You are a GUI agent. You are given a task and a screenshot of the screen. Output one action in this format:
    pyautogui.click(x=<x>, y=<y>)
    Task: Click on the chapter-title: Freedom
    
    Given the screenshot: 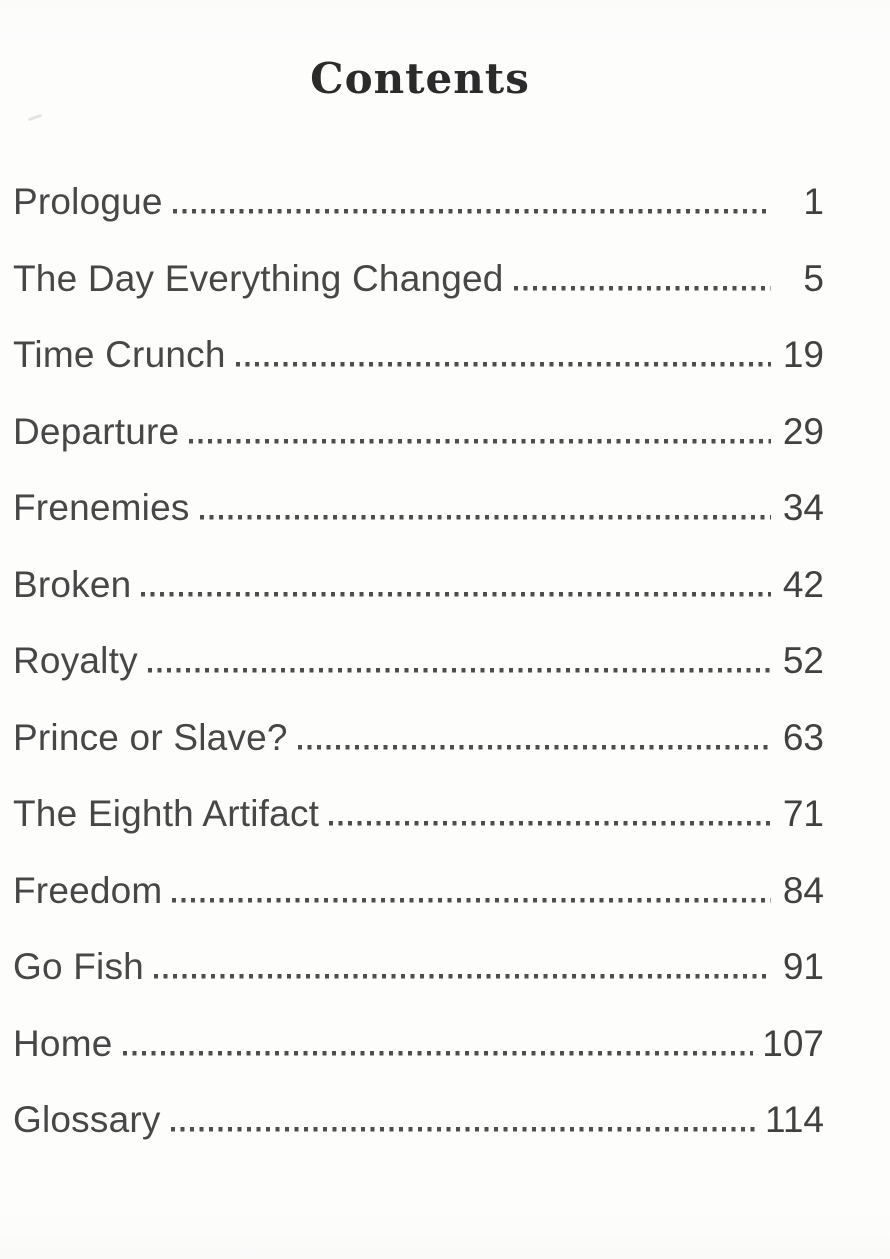 What is the action you would take?
    pyautogui.click(x=88, y=890)
    